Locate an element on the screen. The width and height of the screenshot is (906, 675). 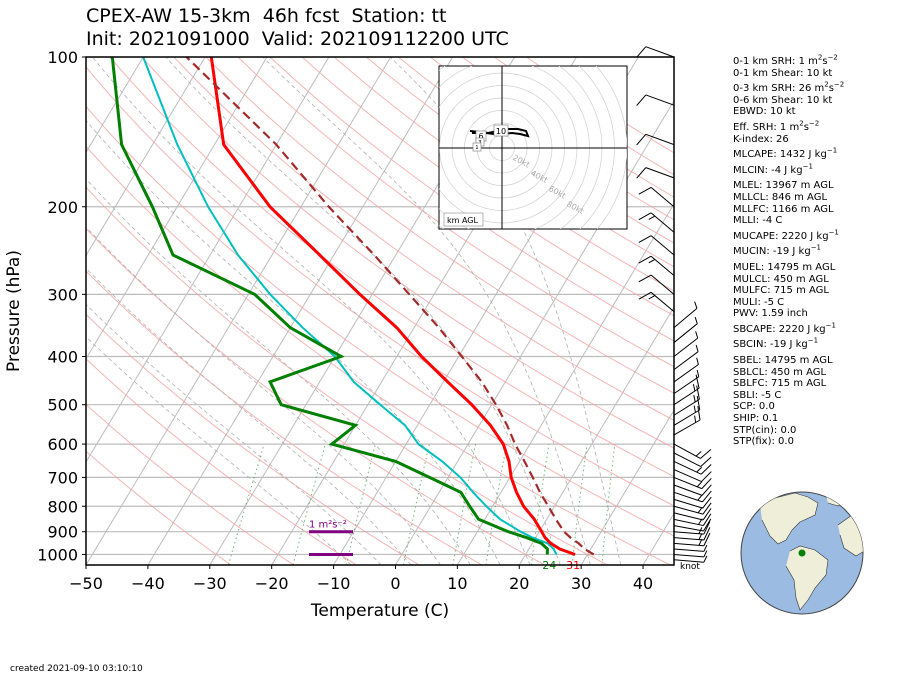
y-tick-label: 300 is located at coordinates (62, 294).